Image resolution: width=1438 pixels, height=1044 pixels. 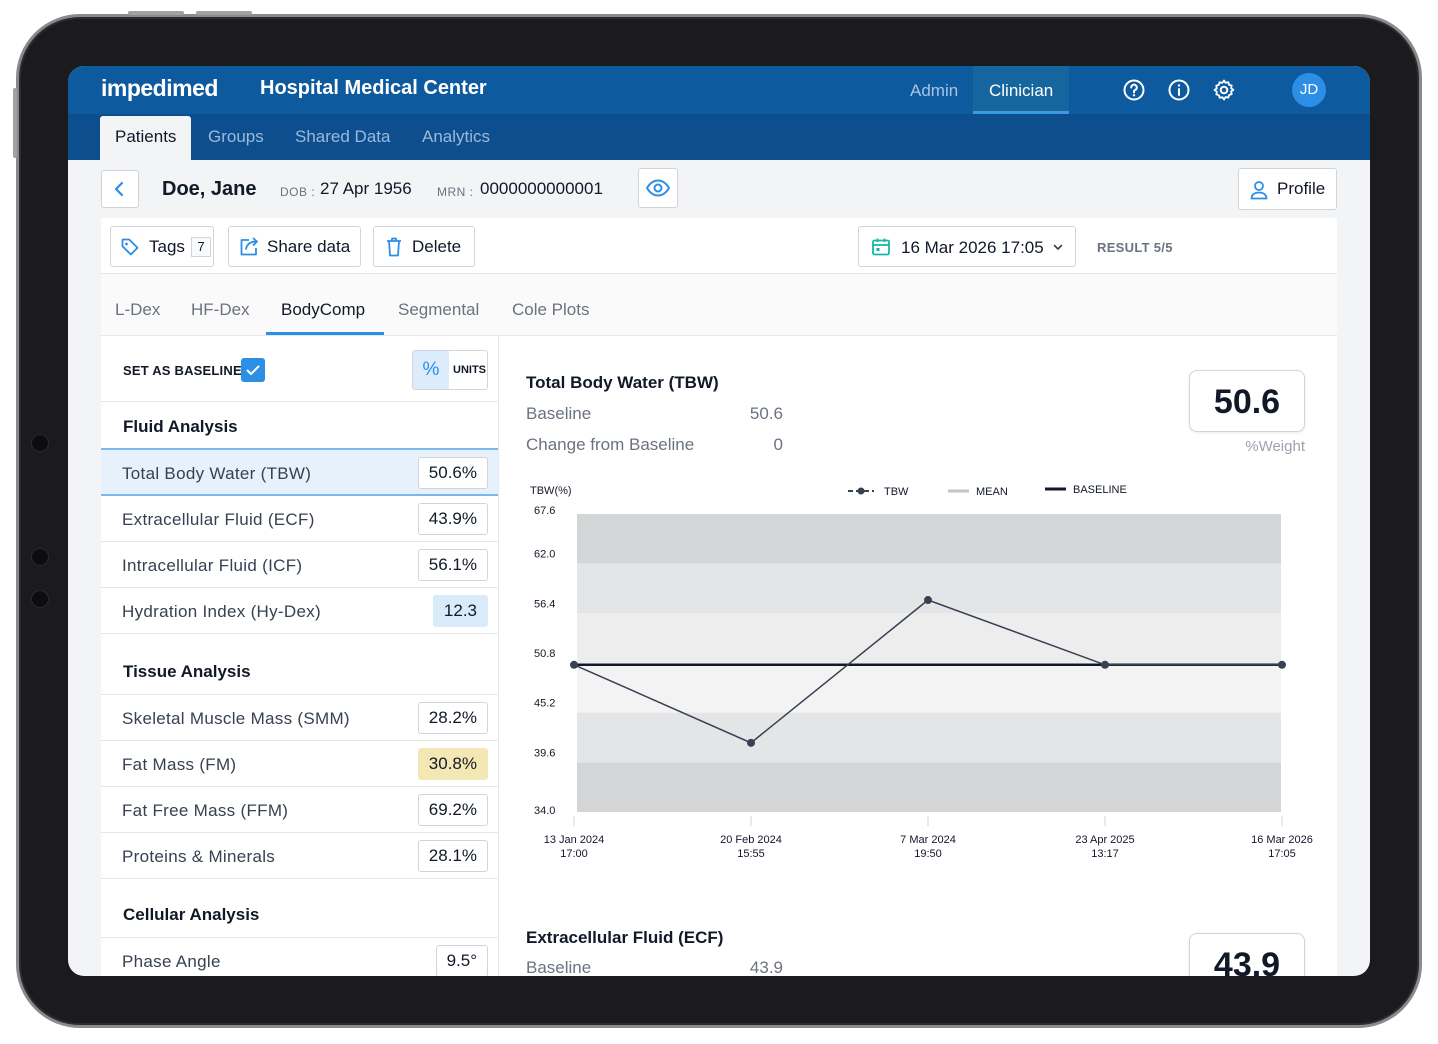 I want to click on chart-x-tick-date: 13 Jan 2024, so click(x=574, y=840).